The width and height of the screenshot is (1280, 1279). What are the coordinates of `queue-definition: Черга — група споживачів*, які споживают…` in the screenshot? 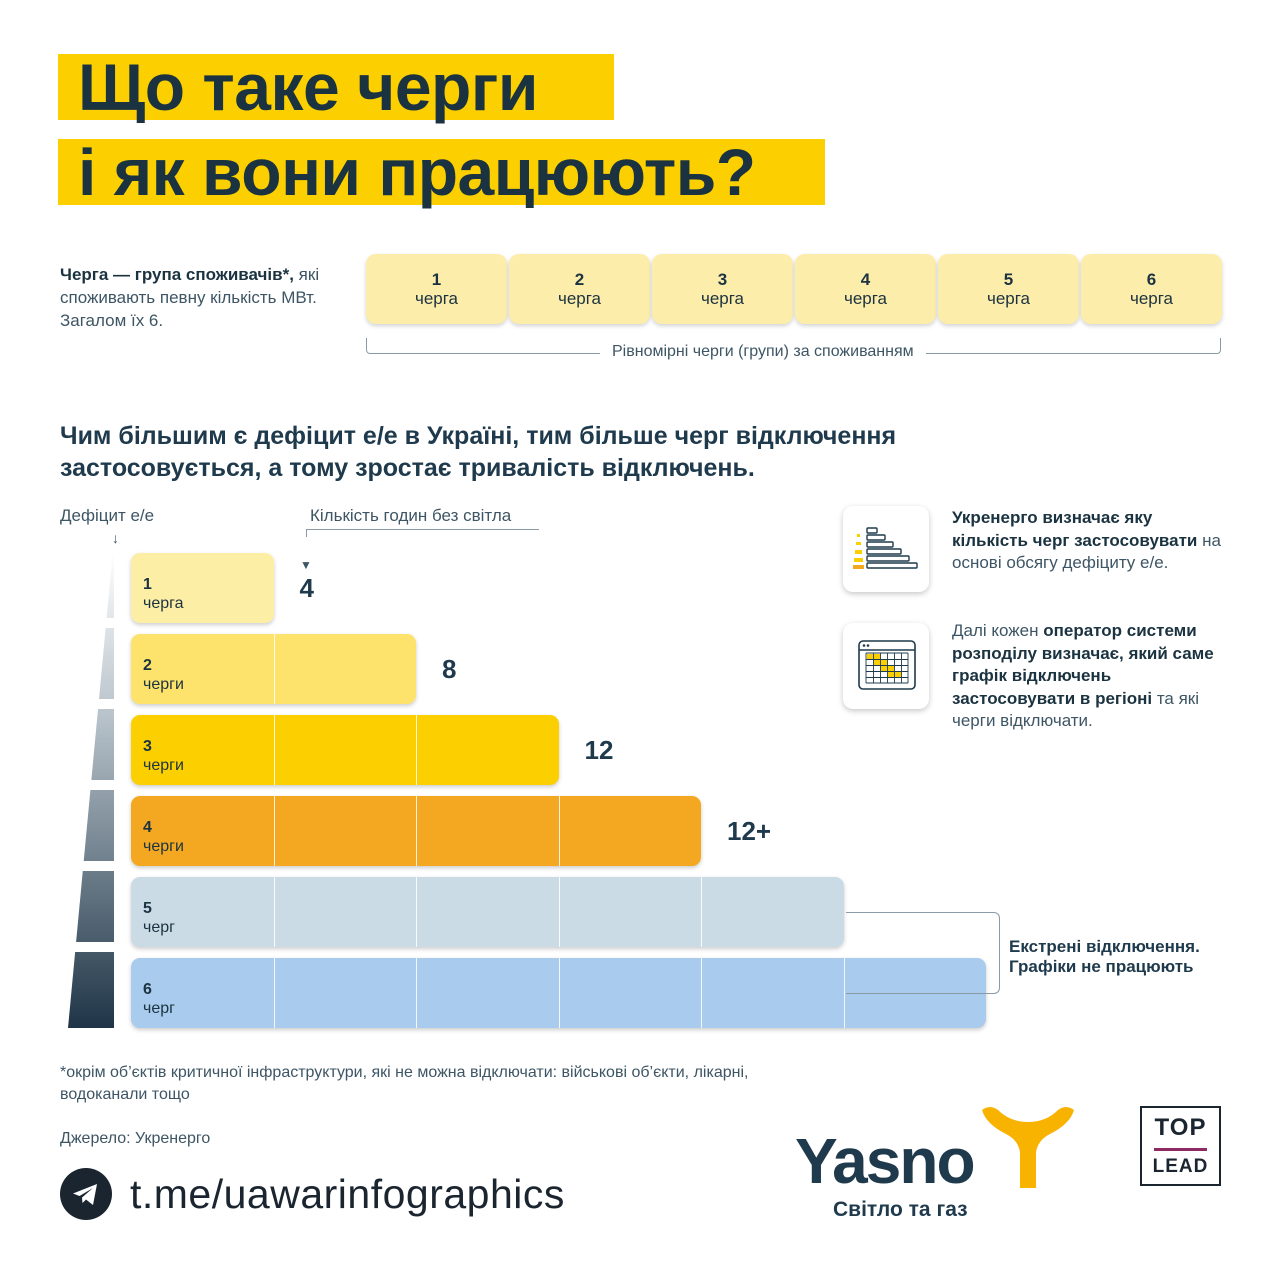 It's located at (210, 297).